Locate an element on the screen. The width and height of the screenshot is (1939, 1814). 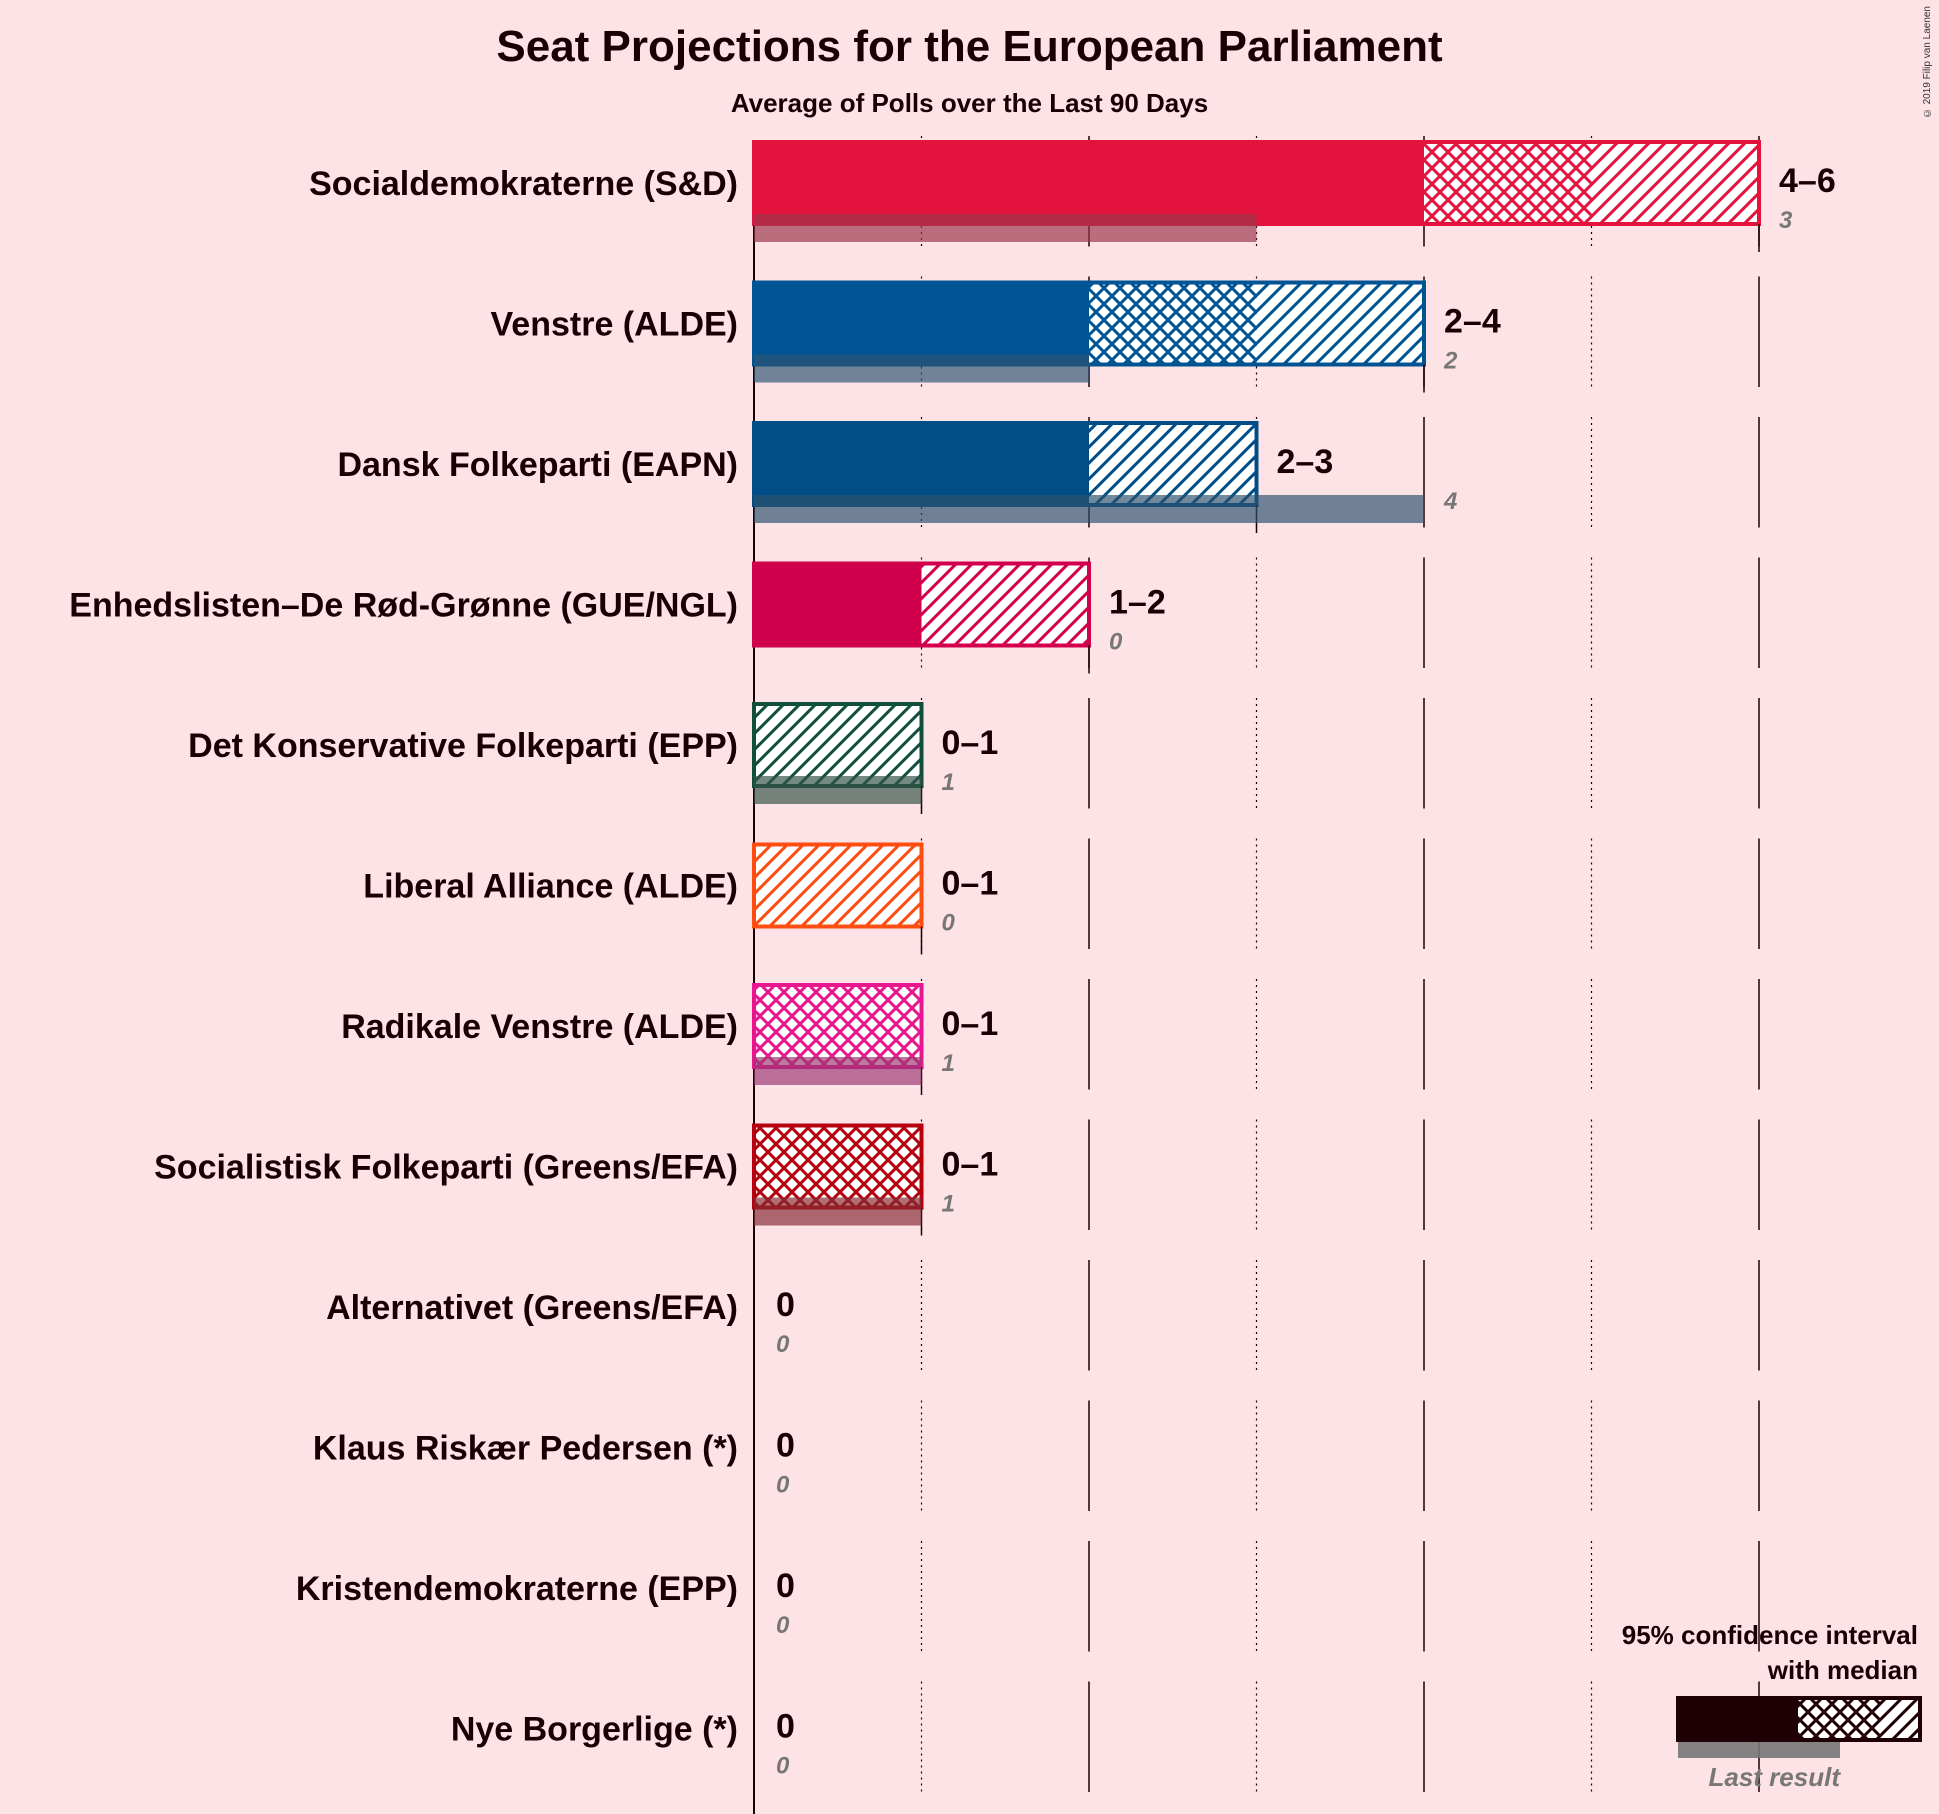
legend-title-line2: with median is located at coordinates (1842, 1670).